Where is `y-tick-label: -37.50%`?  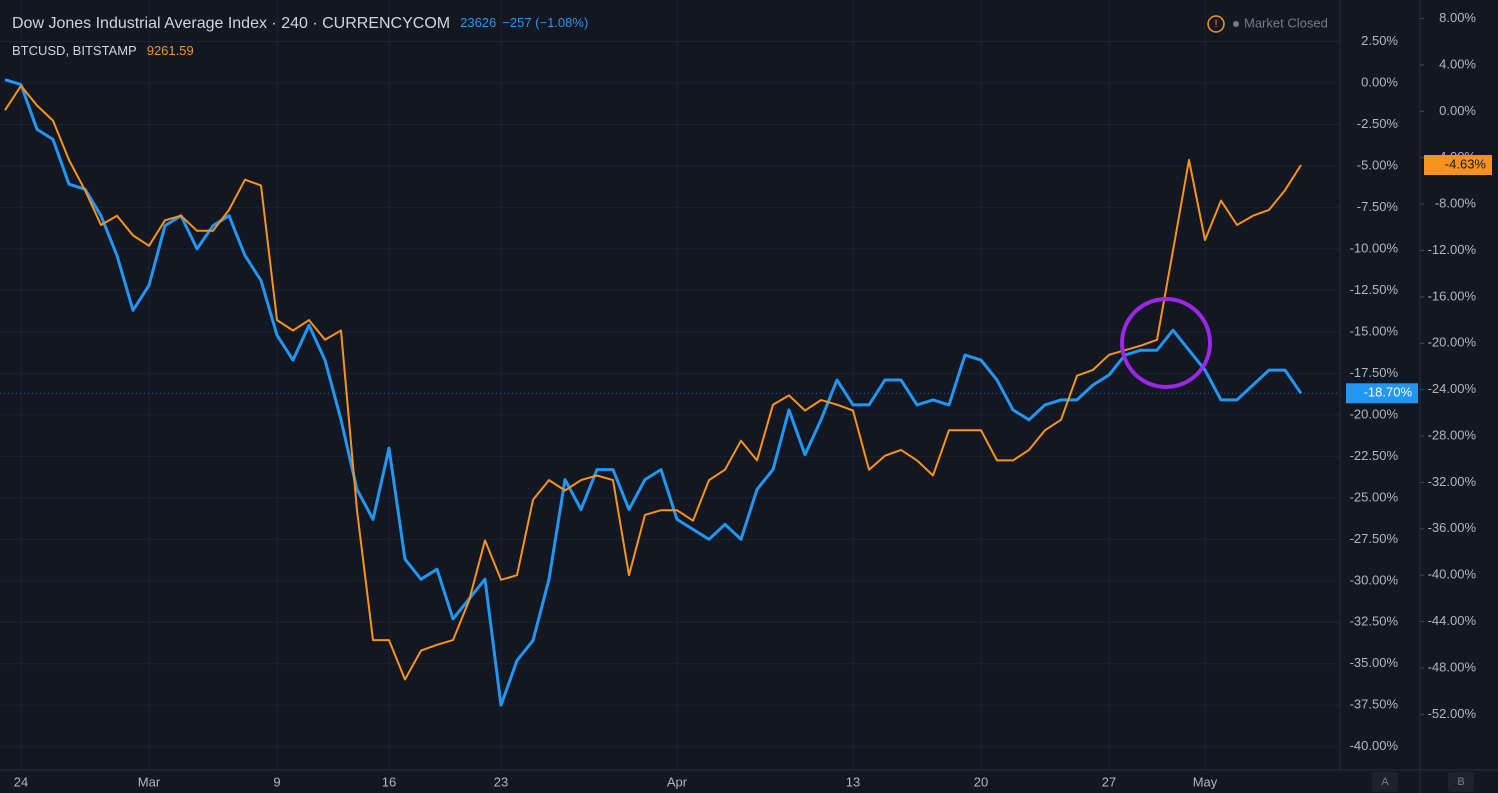
y-tick-label: -37.50% is located at coordinates (1374, 704).